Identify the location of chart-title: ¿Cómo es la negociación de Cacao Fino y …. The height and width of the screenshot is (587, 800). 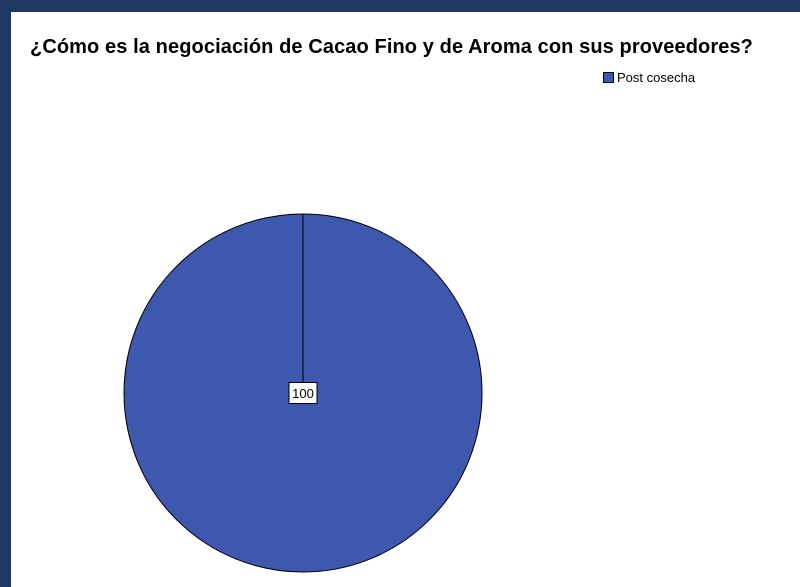
(392, 47).